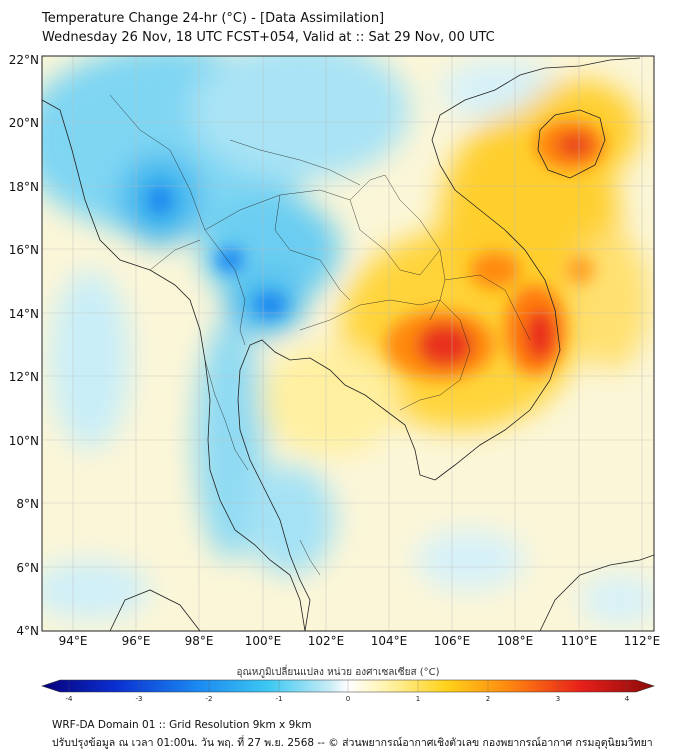  What do you see at coordinates (24, 377) in the screenshot?
I see `lat-label: 12°N` at bounding box center [24, 377].